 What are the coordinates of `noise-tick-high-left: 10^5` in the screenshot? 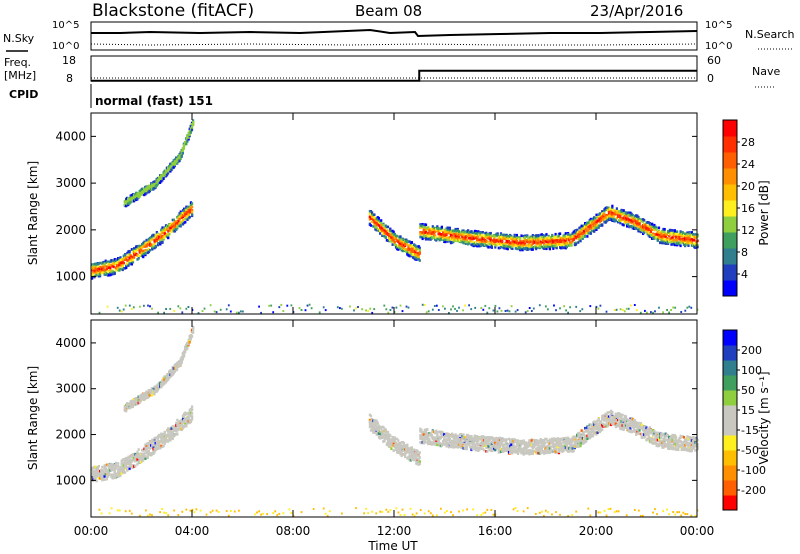 It's located at (65, 25).